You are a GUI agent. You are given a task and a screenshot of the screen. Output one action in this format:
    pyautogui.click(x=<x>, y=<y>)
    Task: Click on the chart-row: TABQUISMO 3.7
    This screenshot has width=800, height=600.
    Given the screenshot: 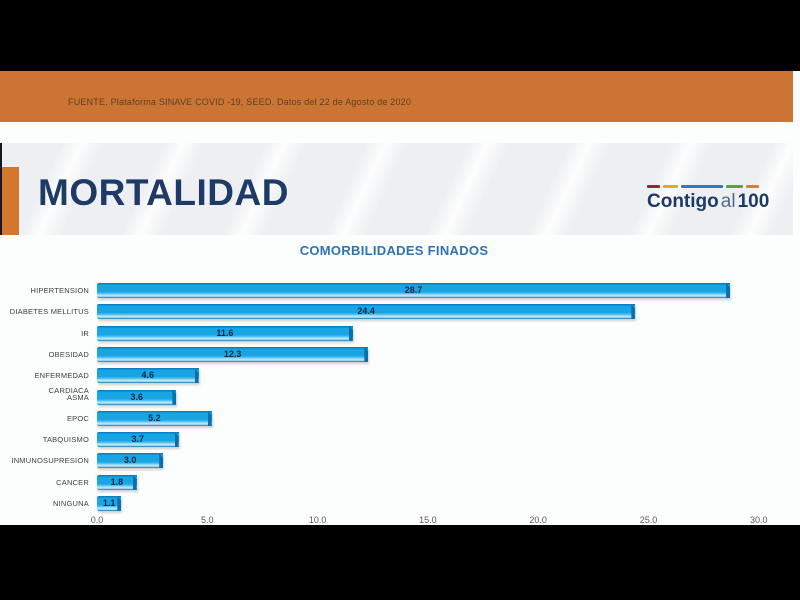 What is the action you would take?
    pyautogui.click(x=400, y=440)
    